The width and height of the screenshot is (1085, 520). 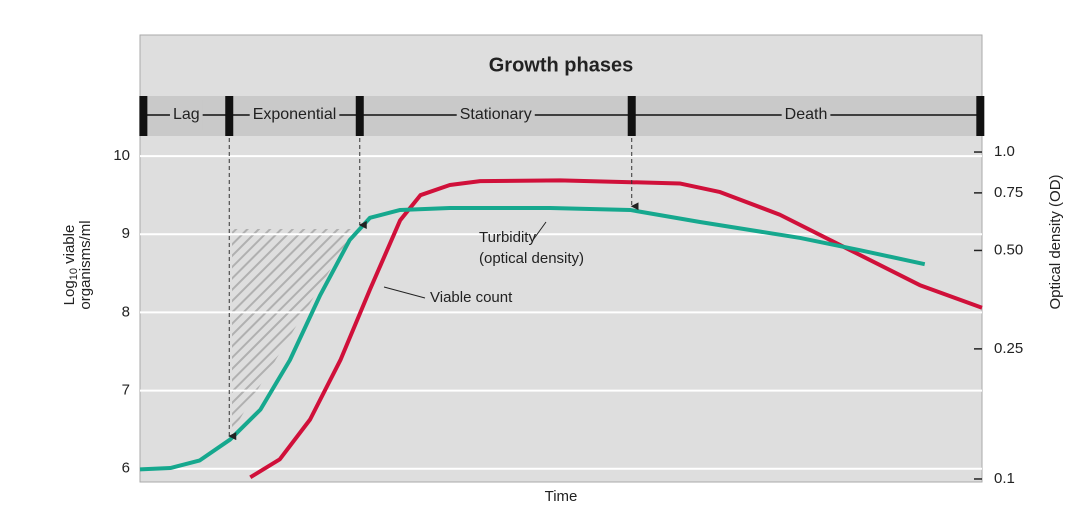 I want to click on annotation: Turbidity, so click(x=507, y=237).